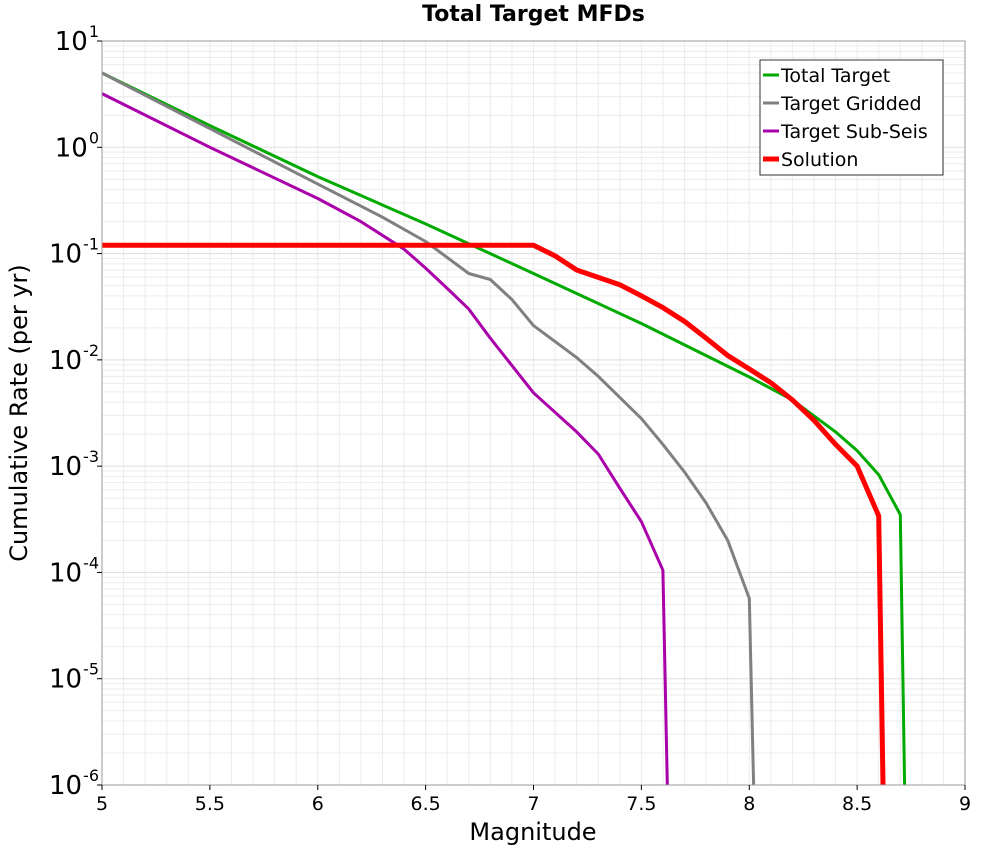 The height and width of the screenshot is (850, 1000). What do you see at coordinates (532, 832) in the screenshot?
I see `x-axis-label: Magnitude` at bounding box center [532, 832].